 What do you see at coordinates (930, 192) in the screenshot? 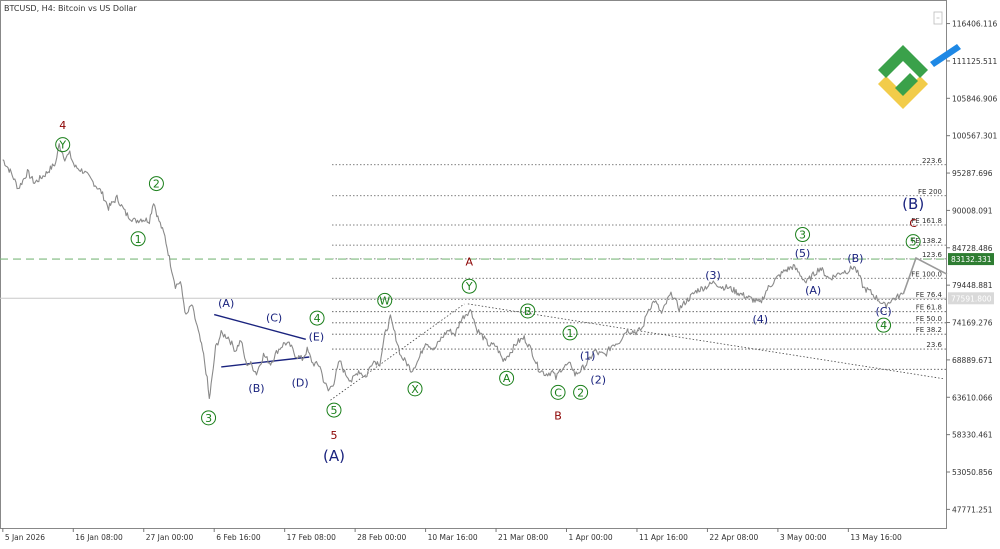
I see `fib-level-label: FE 200` at bounding box center [930, 192].